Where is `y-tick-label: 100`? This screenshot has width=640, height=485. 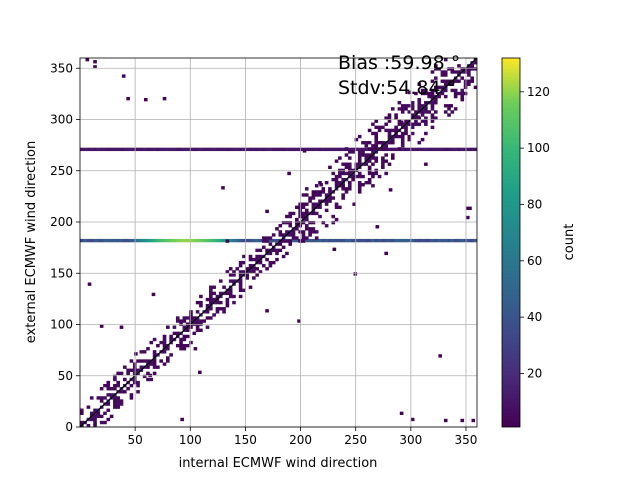
y-tick-label: 100 is located at coordinates (61, 325).